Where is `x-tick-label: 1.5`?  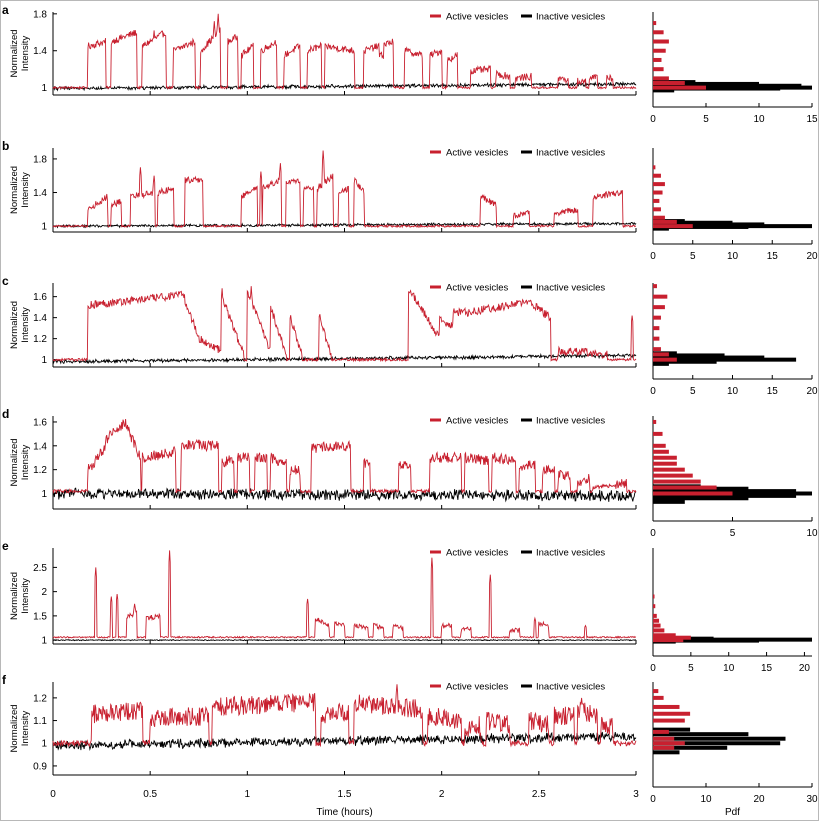
x-tick-label: 1.5 is located at coordinates (345, 794).